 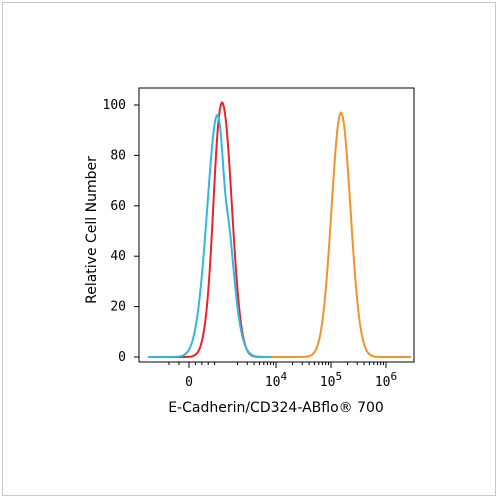 What do you see at coordinates (118, 307) in the screenshot?
I see `y-tick-label: 20` at bounding box center [118, 307].